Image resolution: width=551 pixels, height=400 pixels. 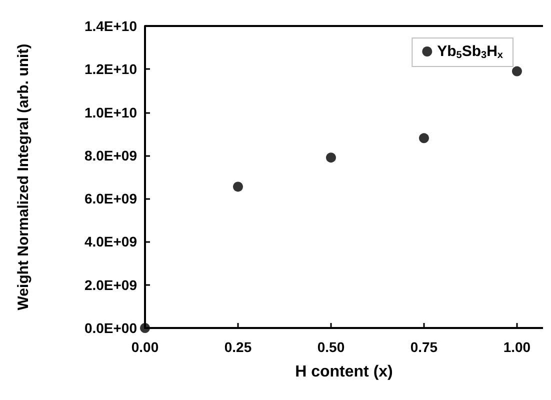 What do you see at coordinates (23, 177) in the screenshot?
I see `y-axis-title: Weight Normalized Integral (arb. unit)` at bounding box center [23, 177].